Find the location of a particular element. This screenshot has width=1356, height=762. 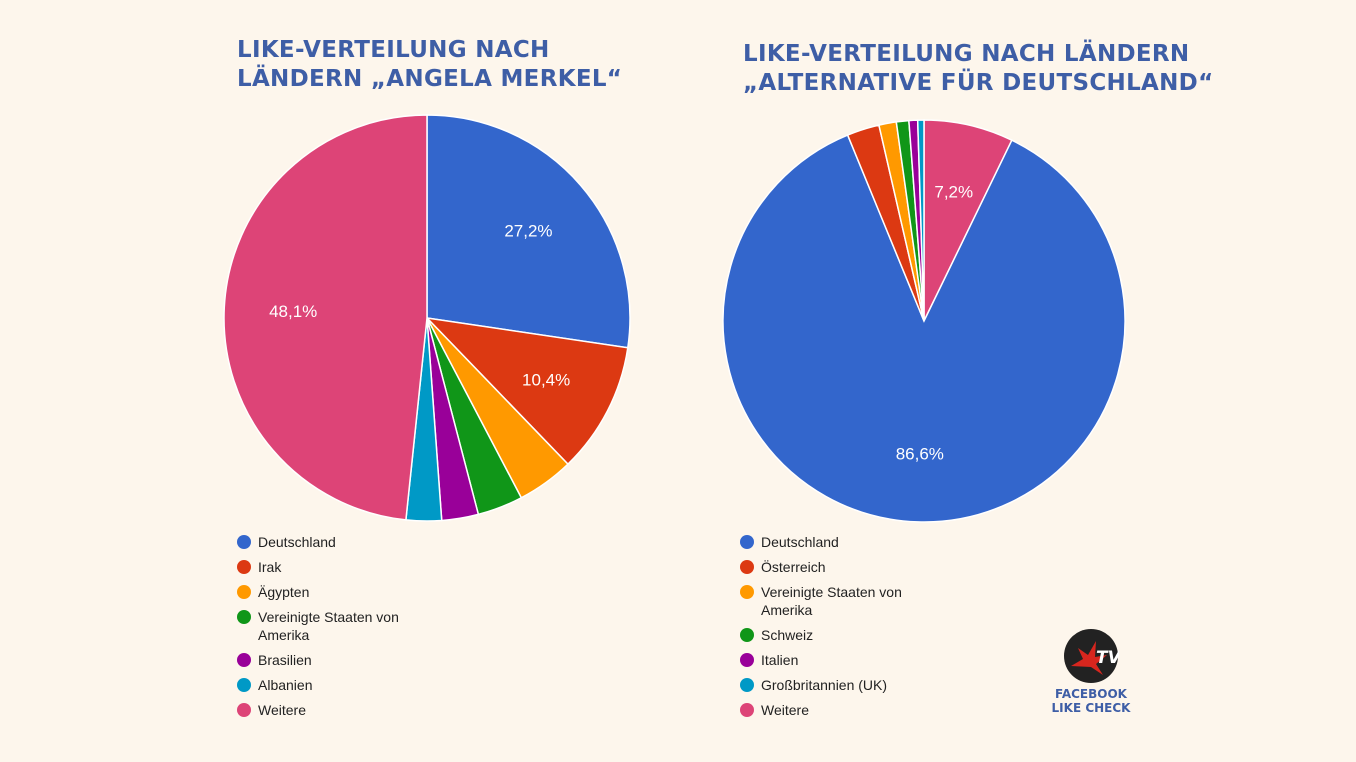

pie-data-label: 48,1% is located at coordinates (293, 311).